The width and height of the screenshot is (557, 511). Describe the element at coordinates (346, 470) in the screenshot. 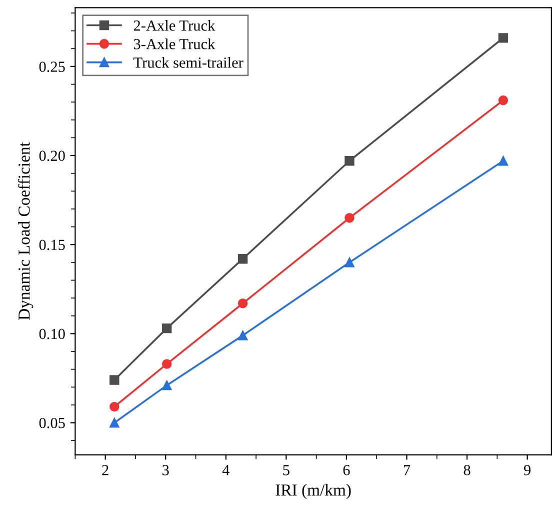

I see `x-tick-label: 6` at that location.